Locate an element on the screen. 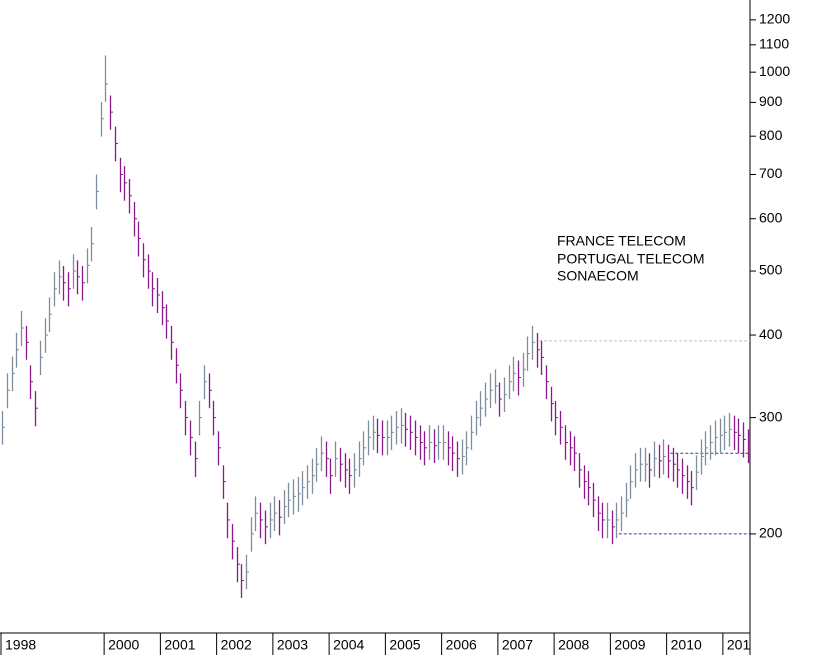 The width and height of the screenshot is (817, 655). x-tick-label: 2008 is located at coordinates (573, 645).